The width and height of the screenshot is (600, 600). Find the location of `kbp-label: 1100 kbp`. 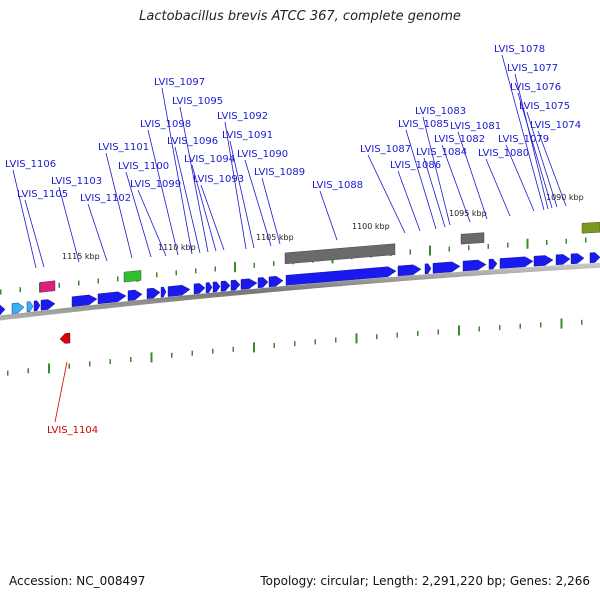

kbp-label: 1100 kbp is located at coordinates (371, 226).